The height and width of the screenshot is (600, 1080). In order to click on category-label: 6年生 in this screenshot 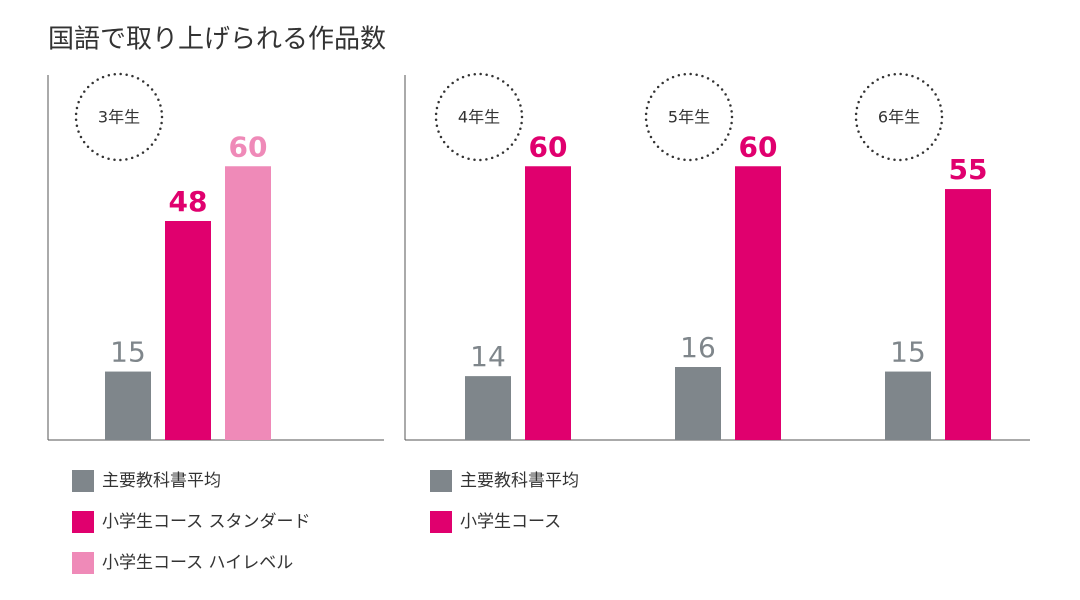, I will do `click(899, 117)`.